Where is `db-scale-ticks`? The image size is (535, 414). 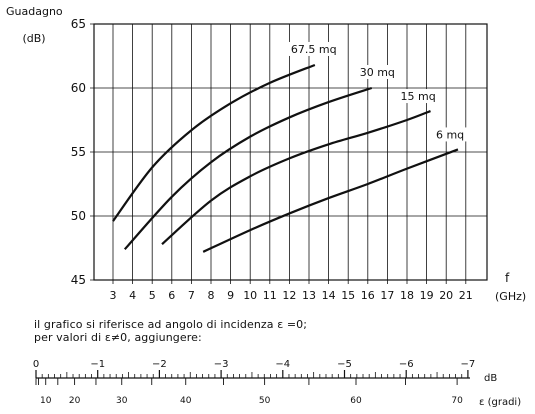
db-scale-ticks is located at coordinates (252, 377).